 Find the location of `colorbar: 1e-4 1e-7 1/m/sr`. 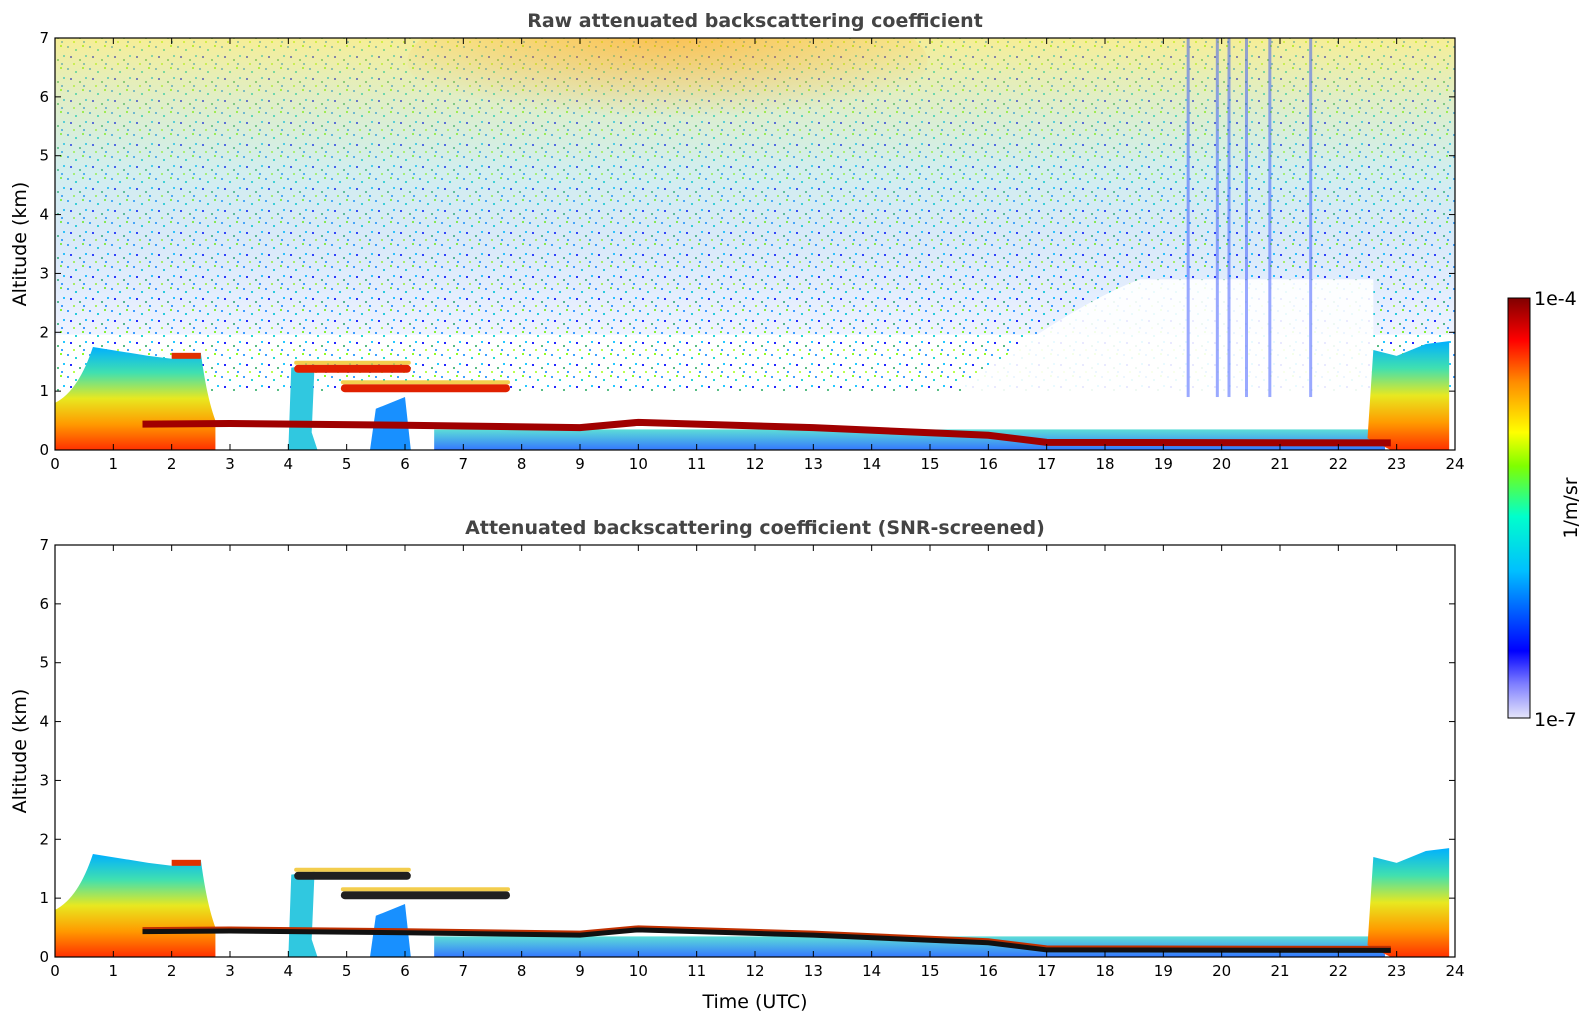

colorbar: 1e-4 1e-7 1/m/sr is located at coordinates (1544, 509).